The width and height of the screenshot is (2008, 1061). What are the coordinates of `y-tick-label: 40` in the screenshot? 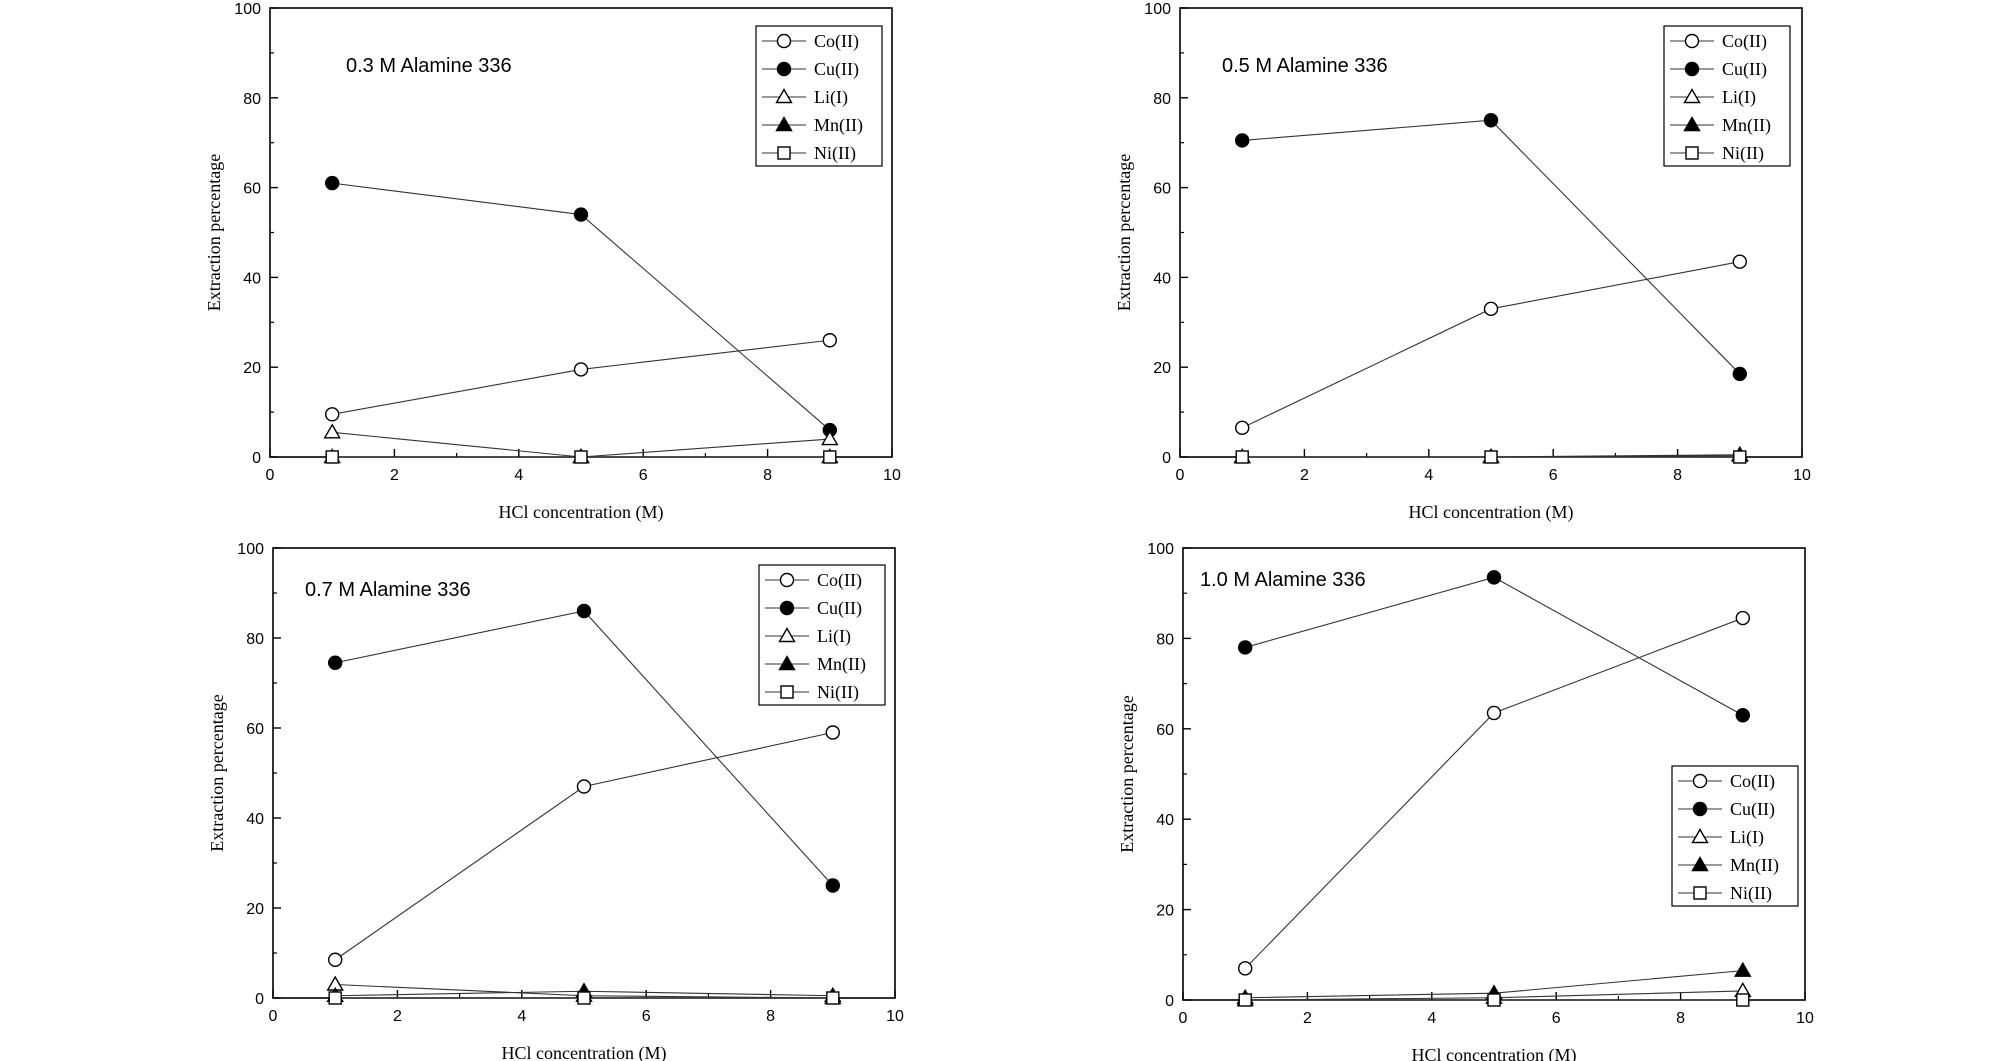 It's located at (252, 278).